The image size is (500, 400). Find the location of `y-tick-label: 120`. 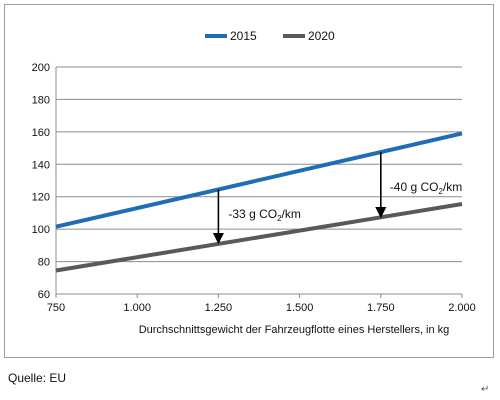

y-tick-label: 120 is located at coordinates (41, 198).